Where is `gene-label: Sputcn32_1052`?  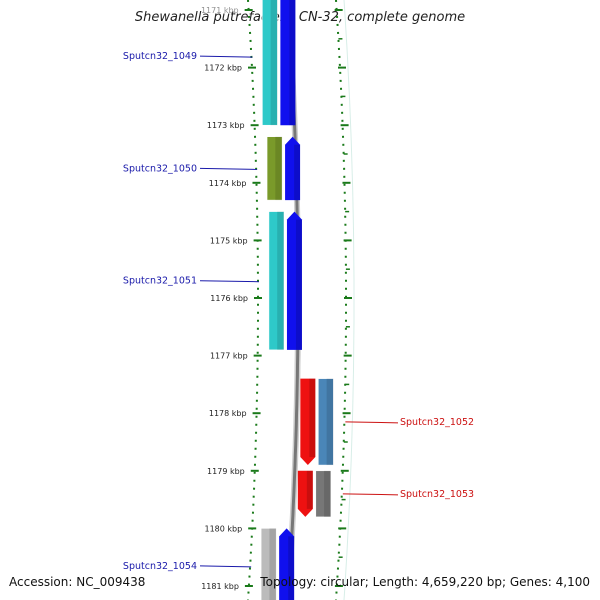 gene-label: Sputcn32_1052 is located at coordinates (437, 422).